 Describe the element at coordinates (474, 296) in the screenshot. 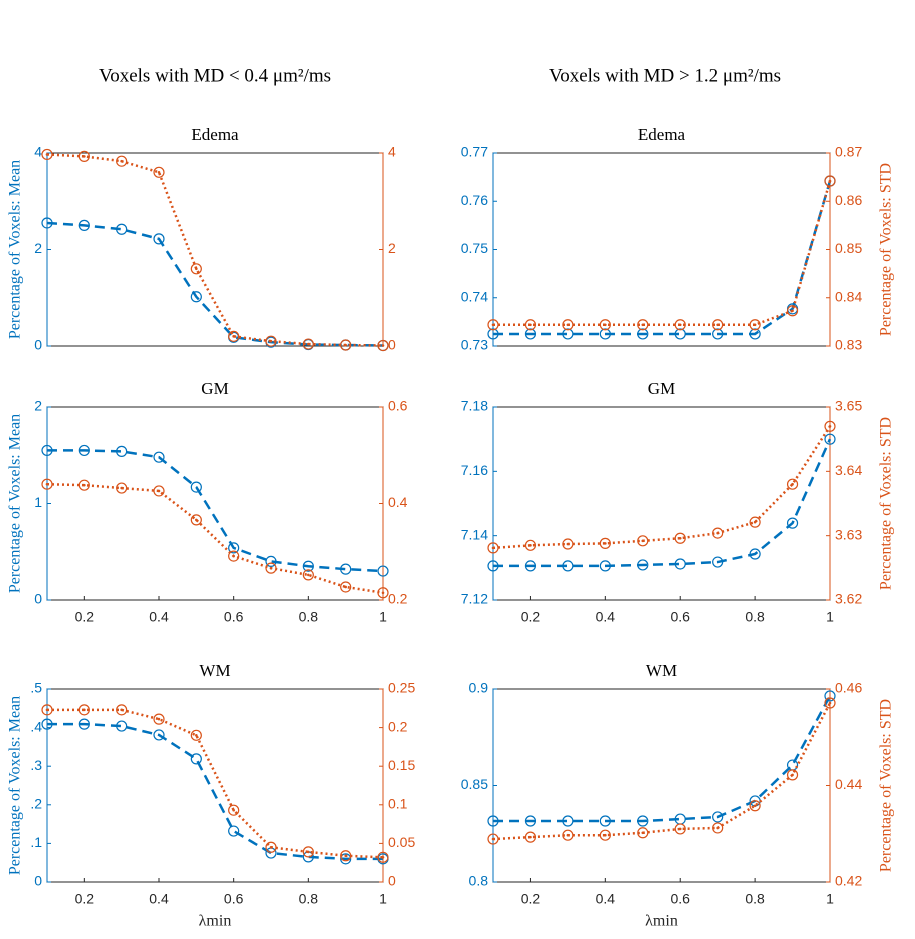

I see `y-tick-label: 0.74` at that location.